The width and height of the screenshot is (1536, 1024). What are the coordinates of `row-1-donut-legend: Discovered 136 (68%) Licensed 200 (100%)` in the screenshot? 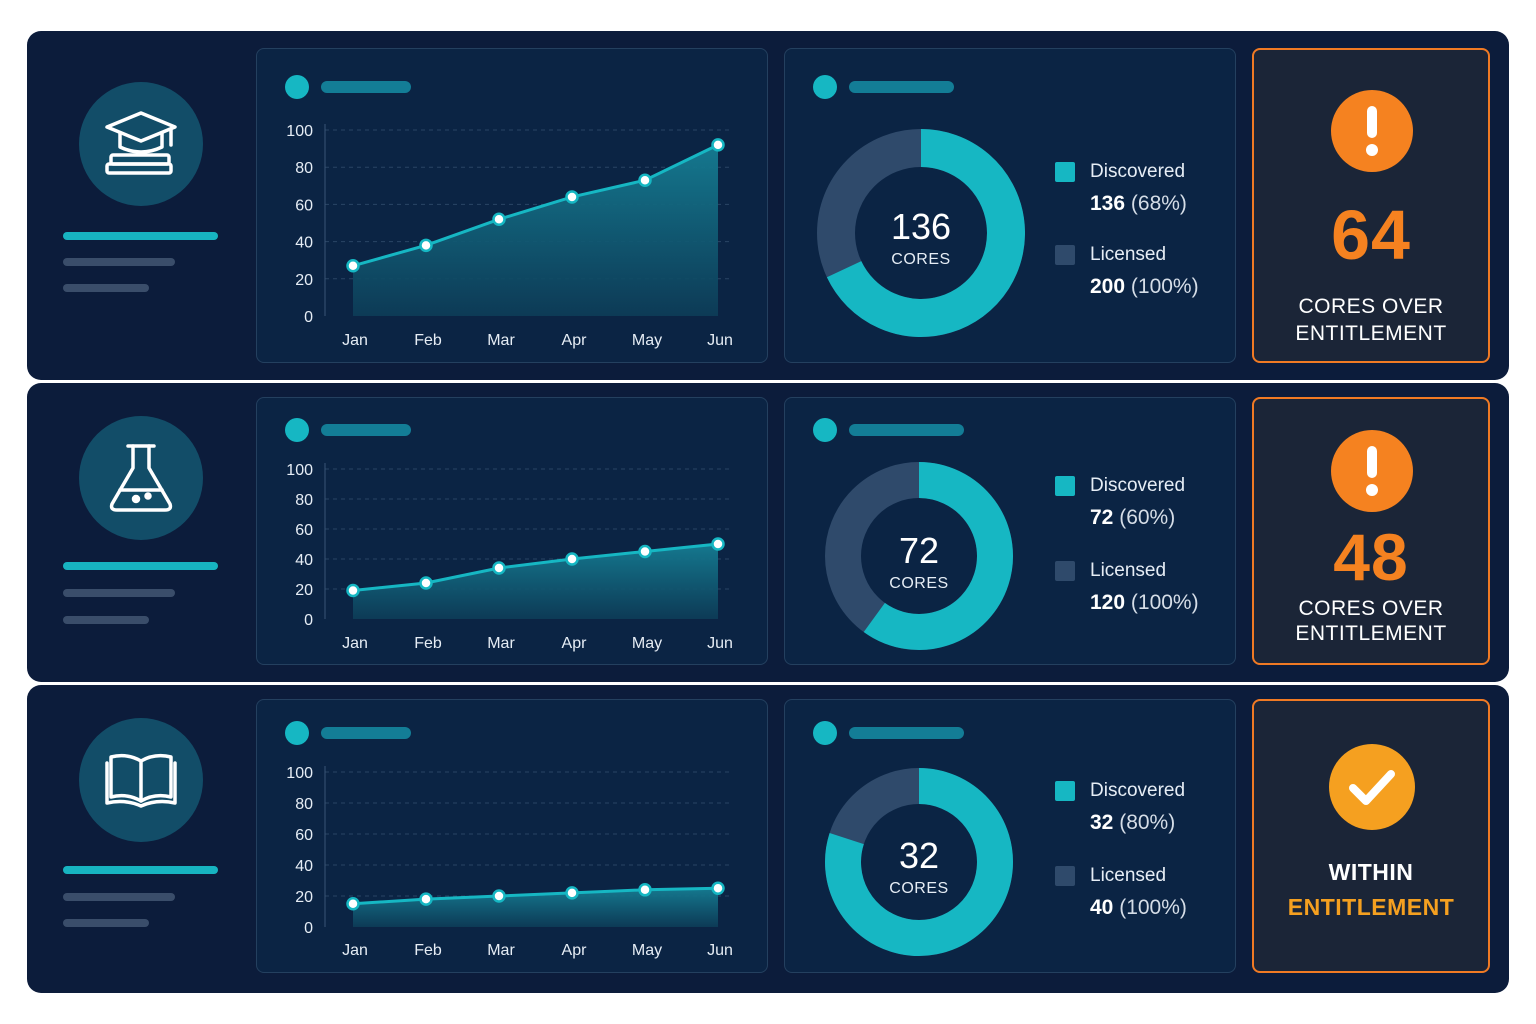 It's located at (1127, 230).